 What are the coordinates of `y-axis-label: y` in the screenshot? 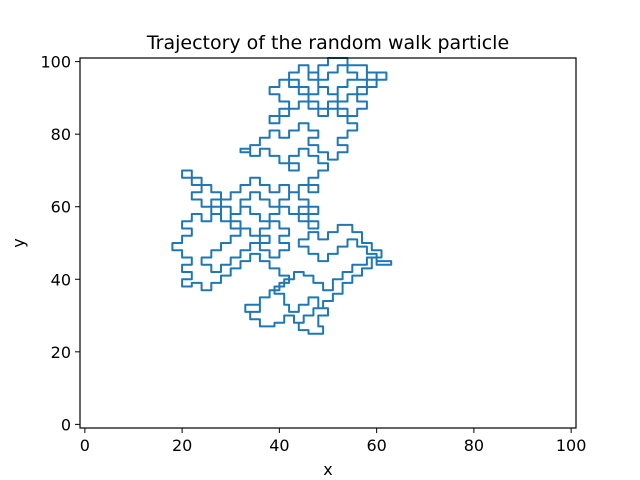 It's located at (18, 242).